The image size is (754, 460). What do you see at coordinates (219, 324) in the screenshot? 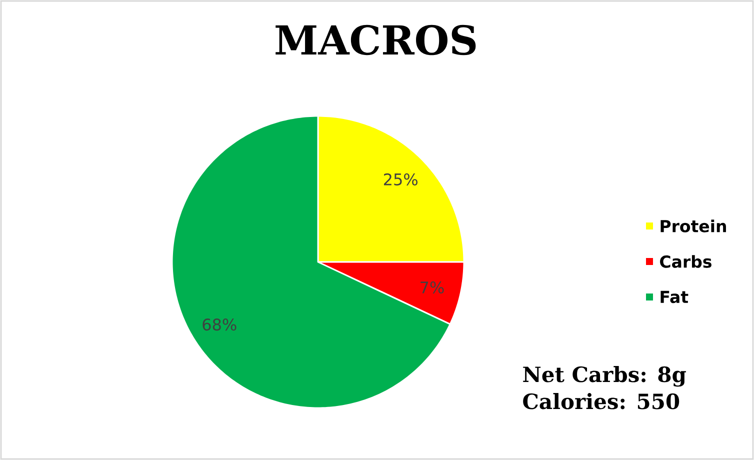
I see `data-label: 68%` at bounding box center [219, 324].